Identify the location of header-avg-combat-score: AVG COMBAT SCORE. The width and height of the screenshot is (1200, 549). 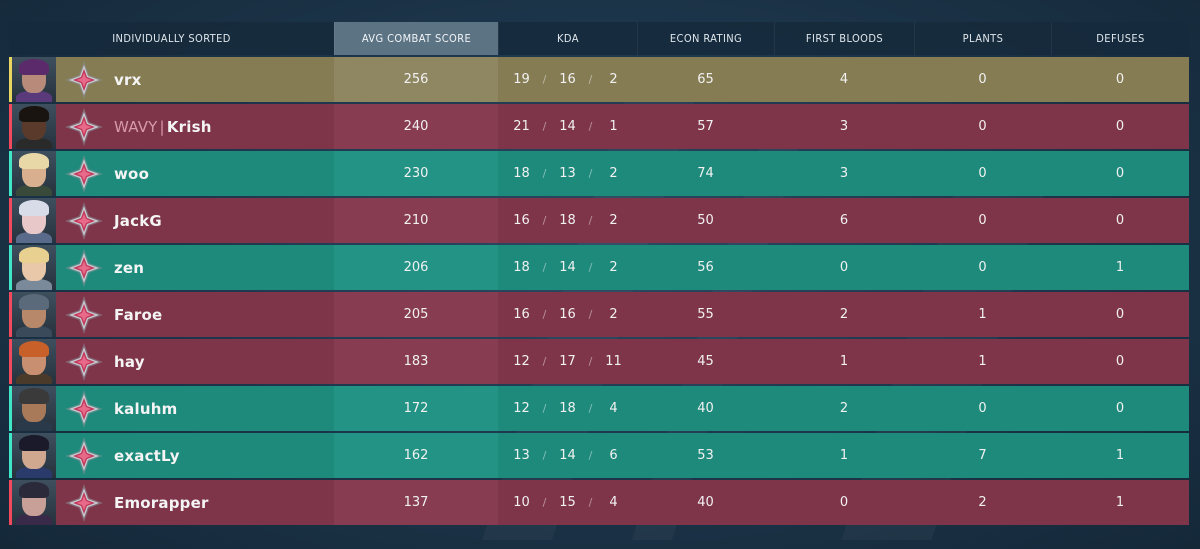
(416, 38).